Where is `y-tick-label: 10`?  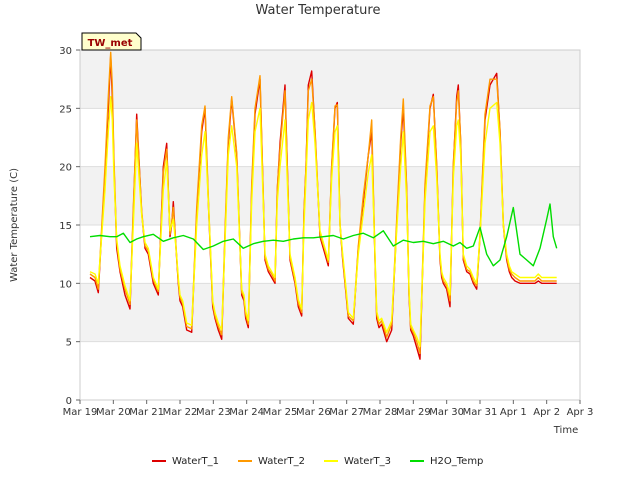 y-tick-label: 10 is located at coordinates (65, 284).